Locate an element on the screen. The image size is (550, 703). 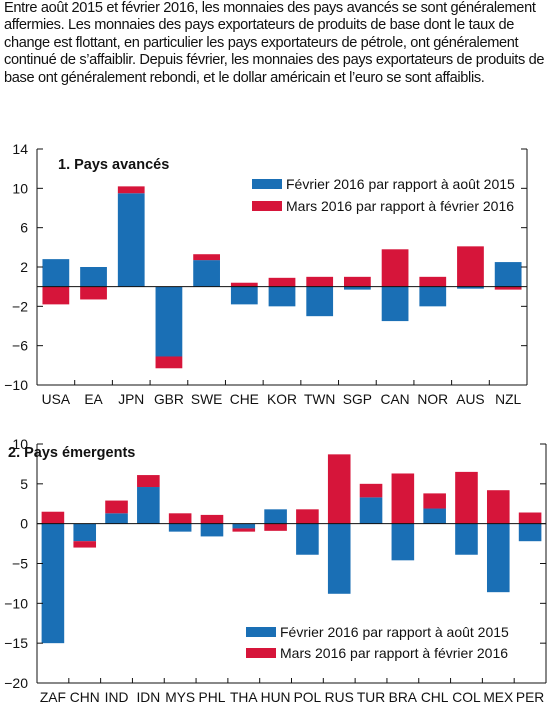
x-tick-label-chl: CHL is located at coordinates (435, 696).